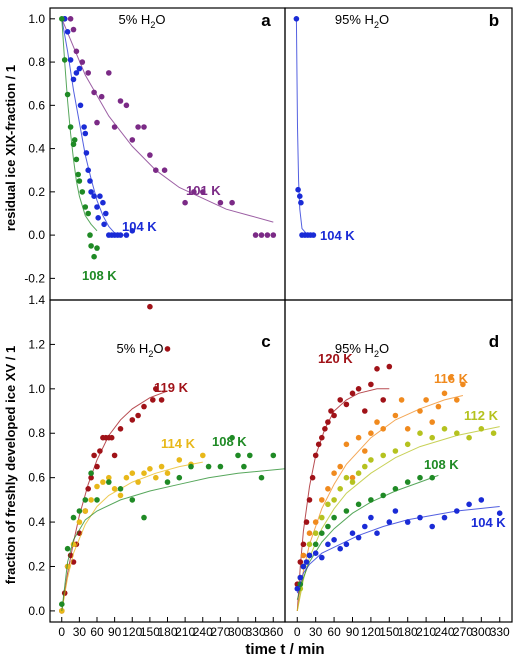 This screenshot has height=661, width=520. I want to click on series-c-114k: 114 K, so click(132, 525).